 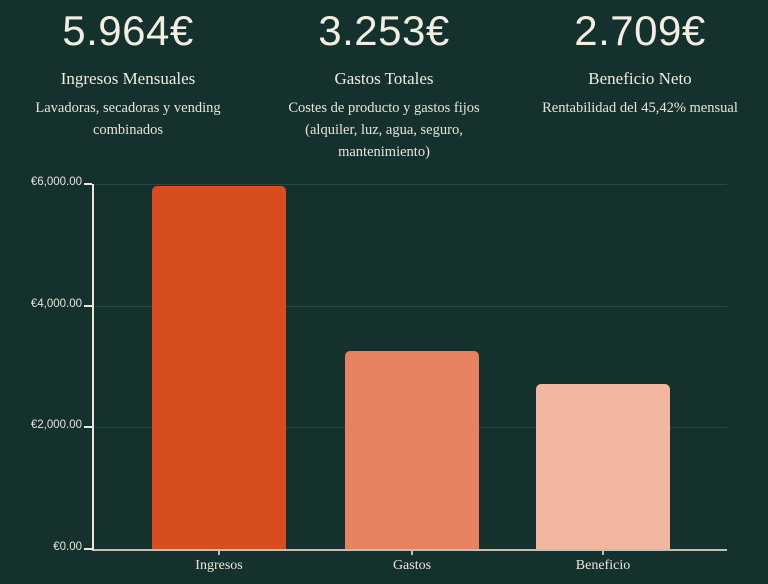 I want to click on stat-value-gastos: 3.253€, so click(x=384, y=30).